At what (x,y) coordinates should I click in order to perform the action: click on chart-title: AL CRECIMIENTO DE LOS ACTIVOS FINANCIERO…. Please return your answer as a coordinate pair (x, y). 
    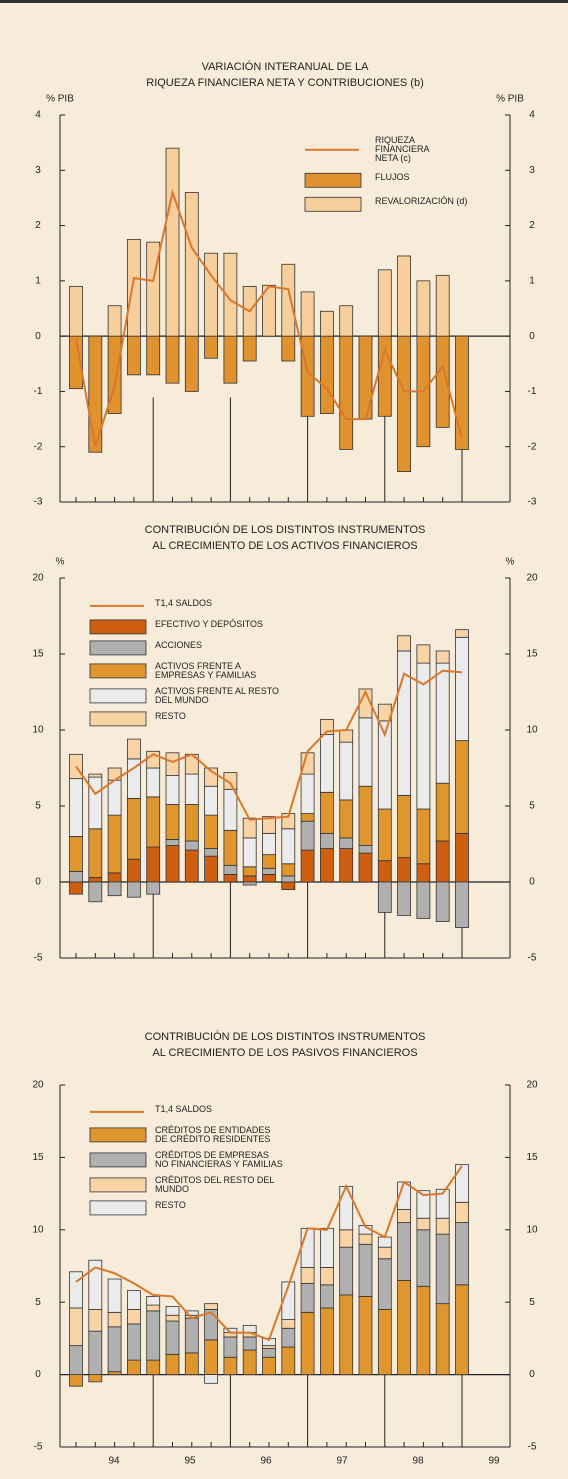
    Looking at the image, I should click on (284, 546).